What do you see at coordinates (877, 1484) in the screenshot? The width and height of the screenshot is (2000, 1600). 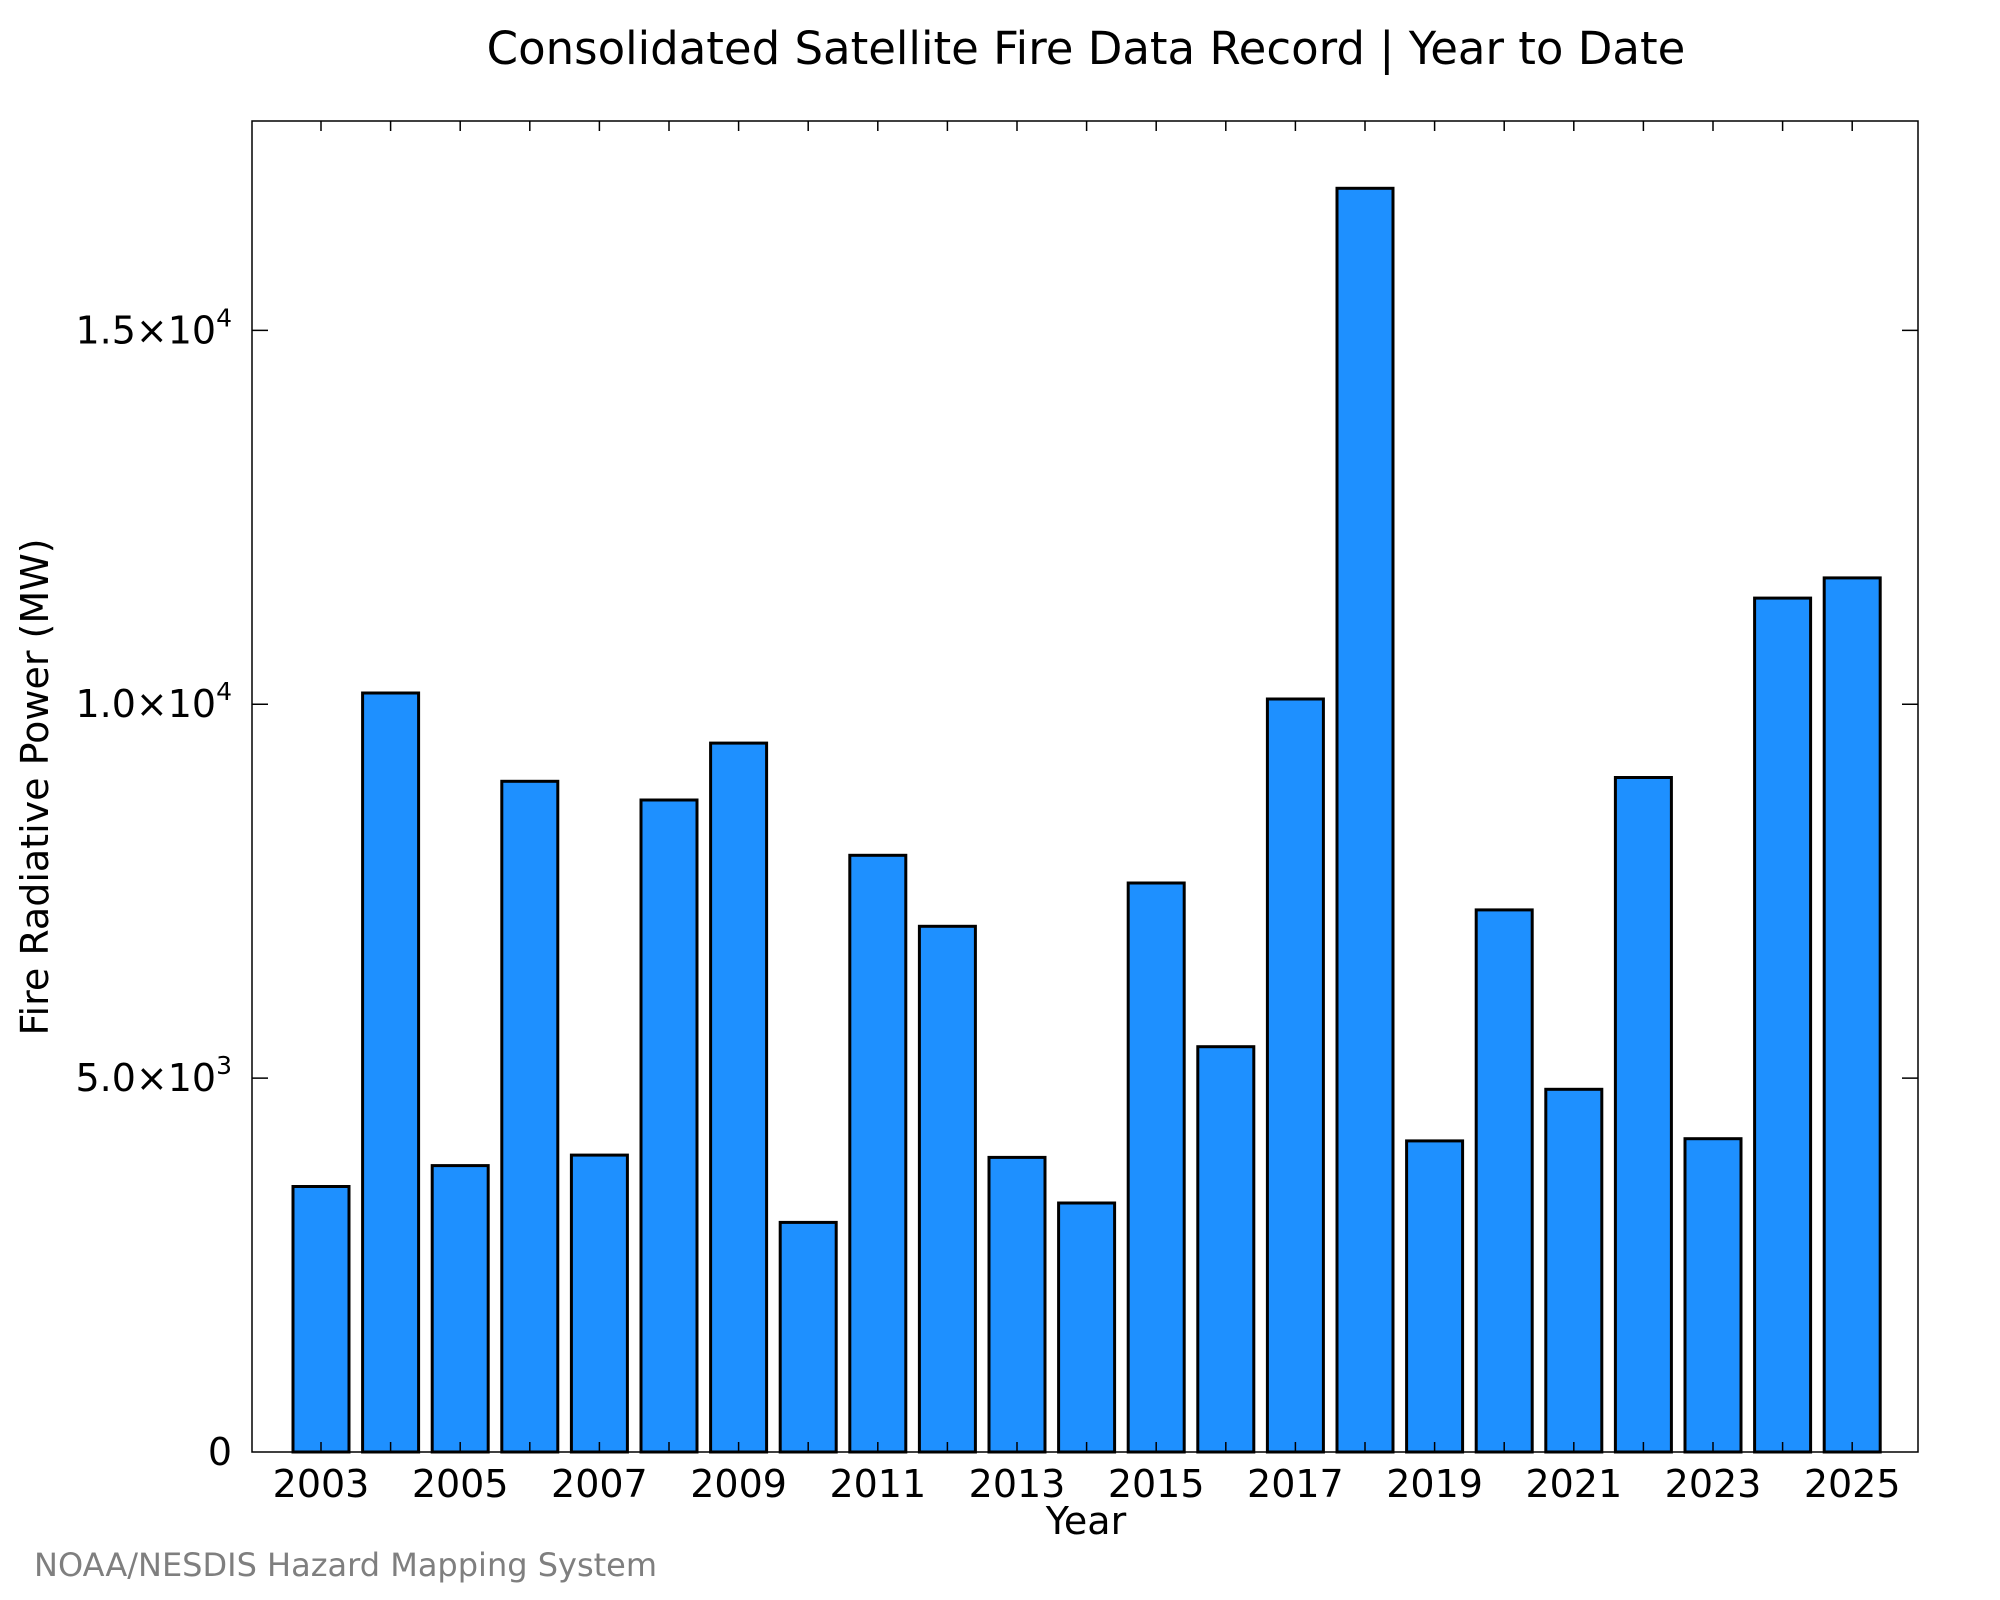 I see `x-tick-label: 2011` at bounding box center [877, 1484].